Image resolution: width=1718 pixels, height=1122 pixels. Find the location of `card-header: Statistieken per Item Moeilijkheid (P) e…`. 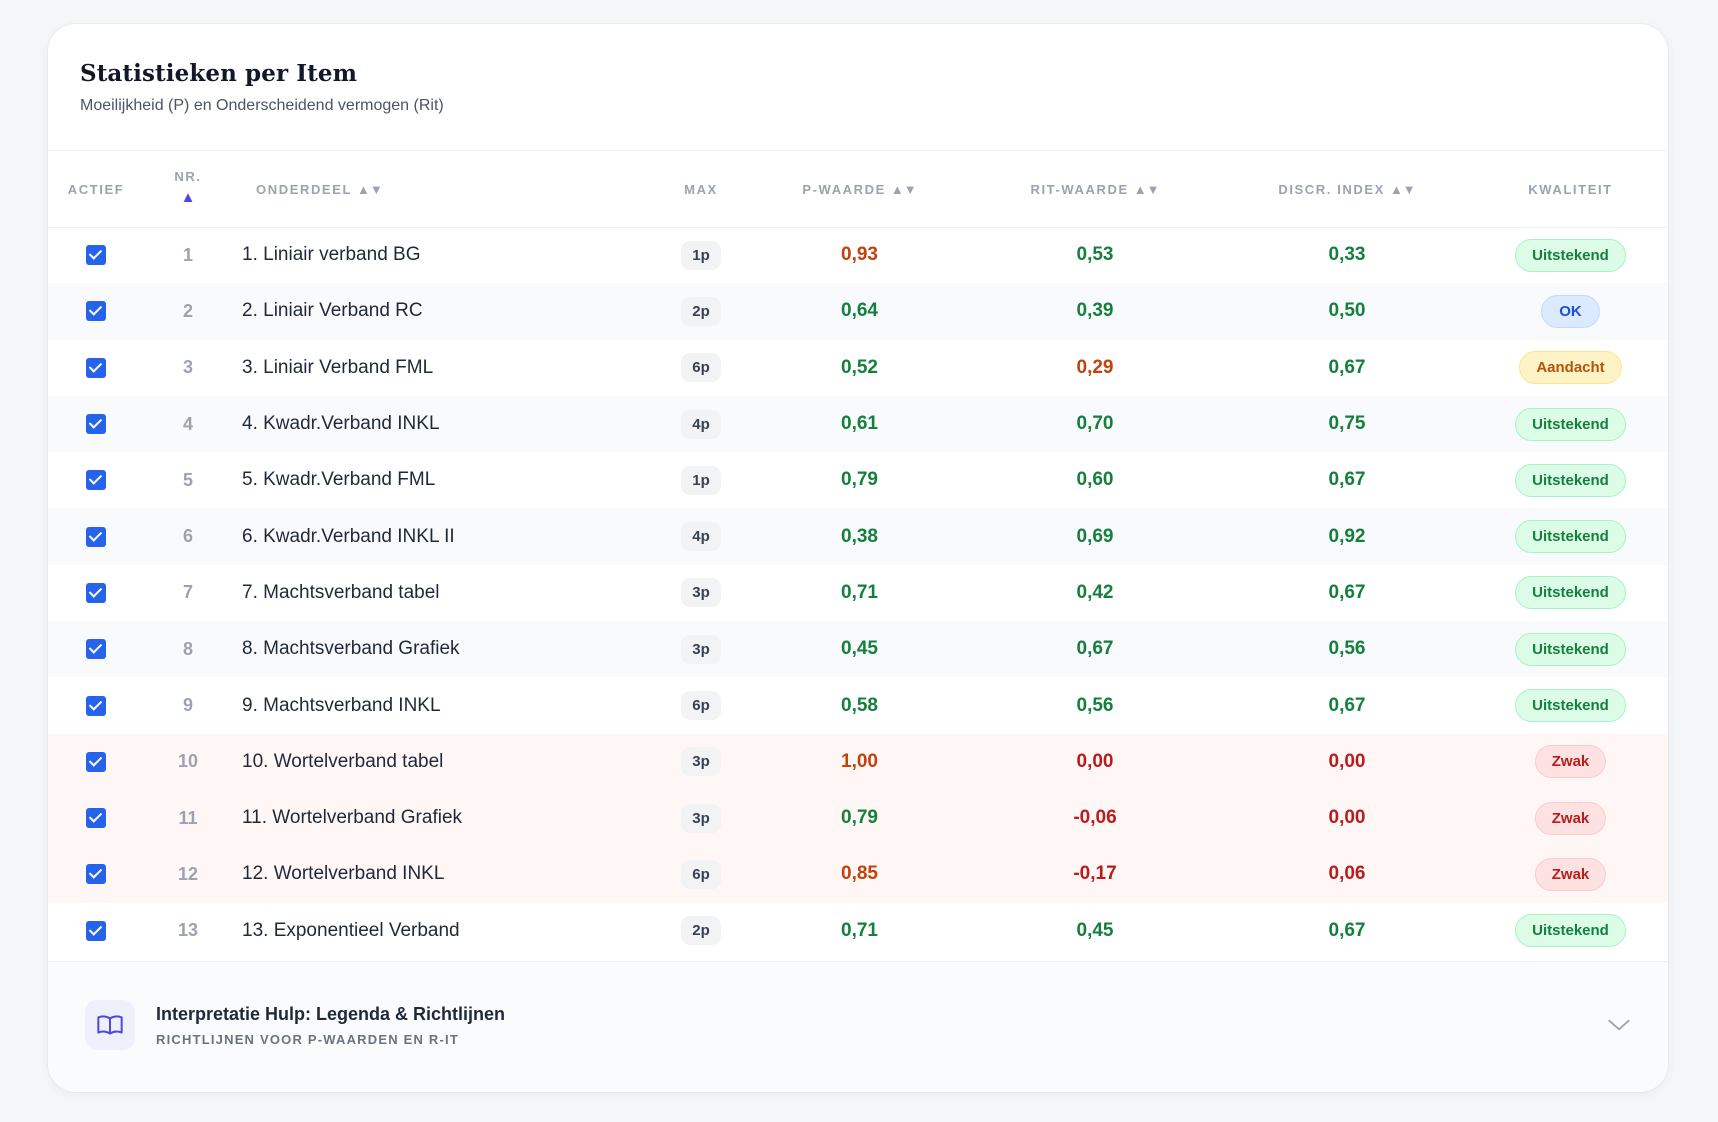

card-header: Statistieken per Item Moeilijkheid (P) e… is located at coordinates (858, 87).